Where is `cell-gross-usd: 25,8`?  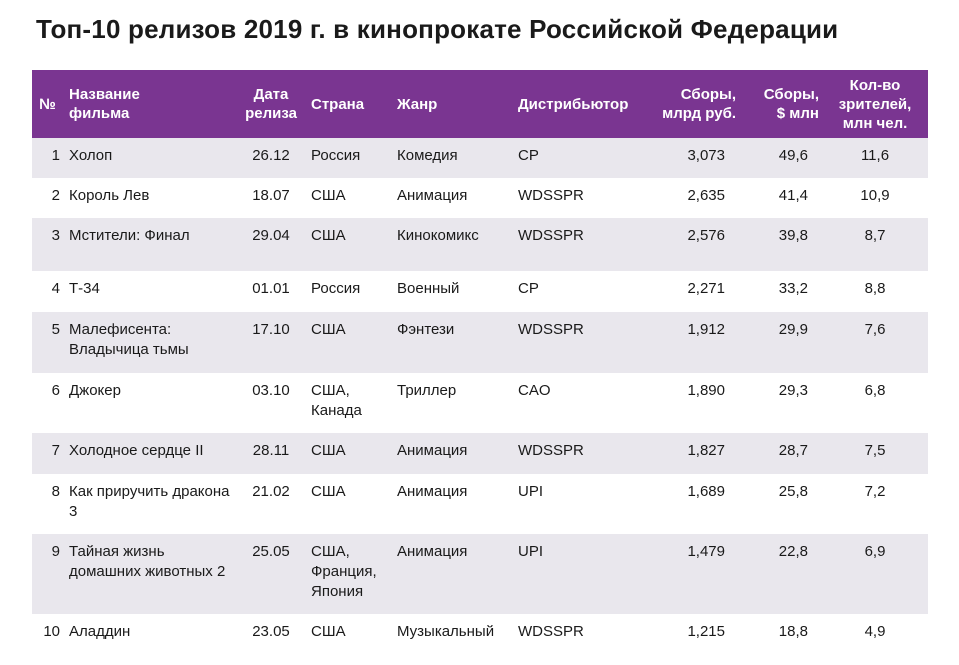 cell-gross-usd: 25,8 is located at coordinates (780, 504).